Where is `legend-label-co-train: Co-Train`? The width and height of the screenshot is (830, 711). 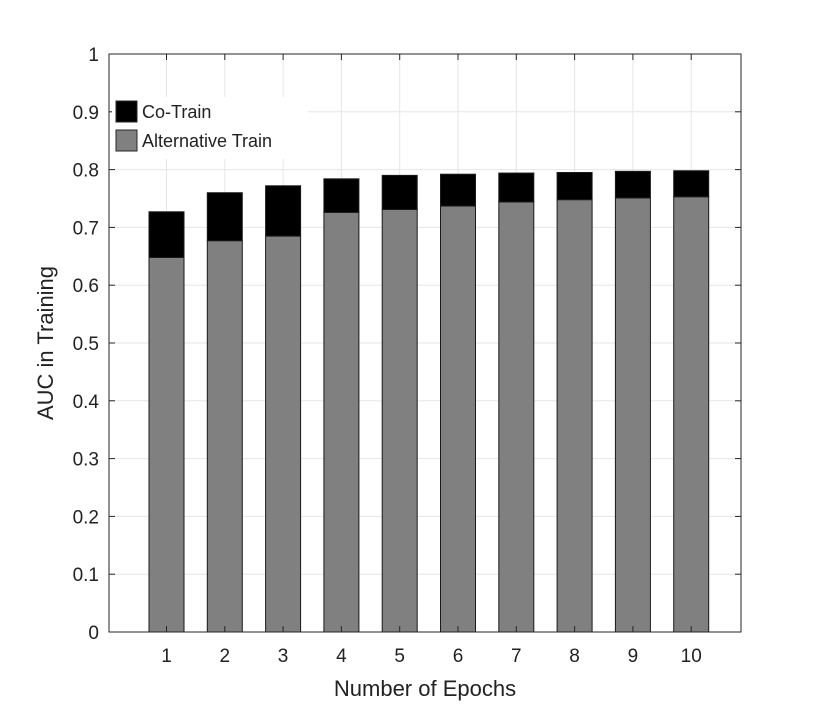 legend-label-co-train: Co-Train is located at coordinates (176, 112).